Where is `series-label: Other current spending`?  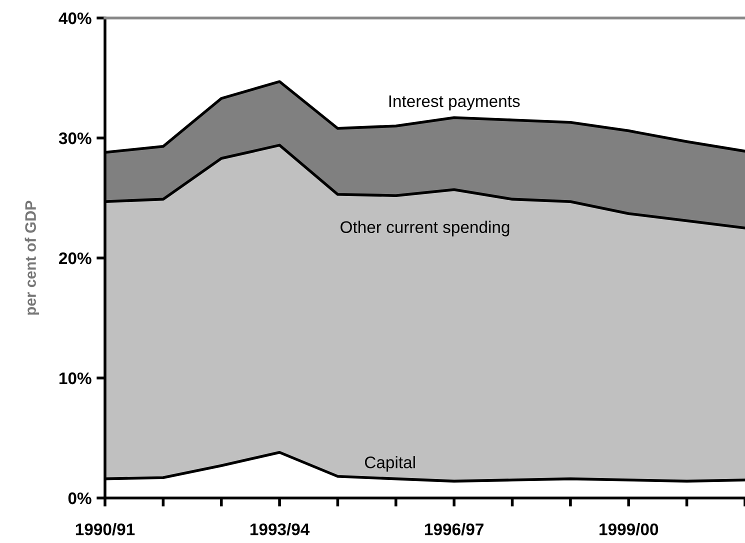 series-label: Other current spending is located at coordinates (425, 228).